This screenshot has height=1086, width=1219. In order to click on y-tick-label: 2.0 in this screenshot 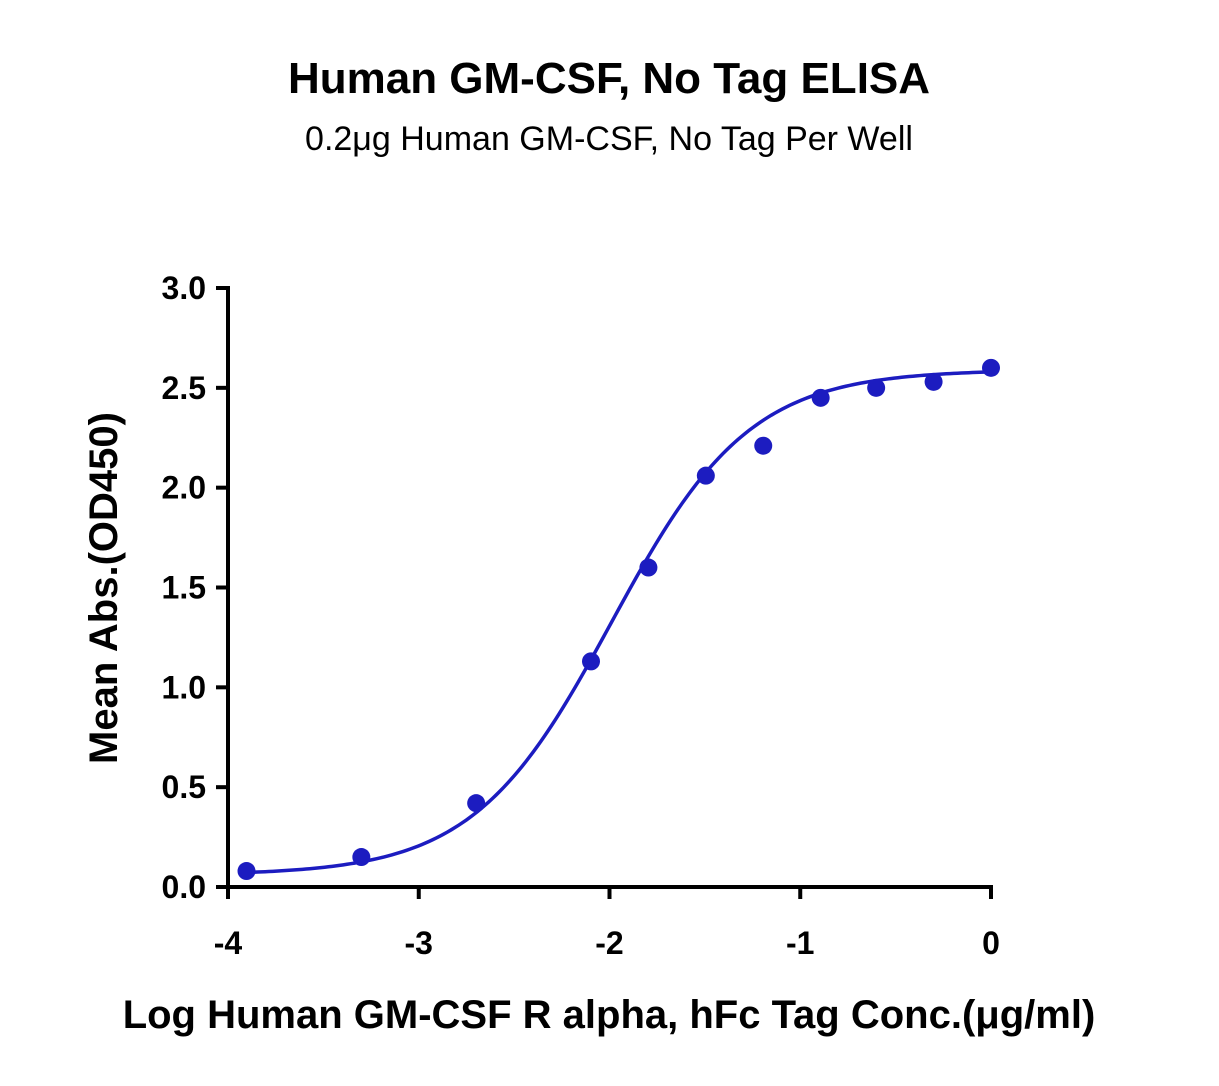, I will do `click(184, 488)`.